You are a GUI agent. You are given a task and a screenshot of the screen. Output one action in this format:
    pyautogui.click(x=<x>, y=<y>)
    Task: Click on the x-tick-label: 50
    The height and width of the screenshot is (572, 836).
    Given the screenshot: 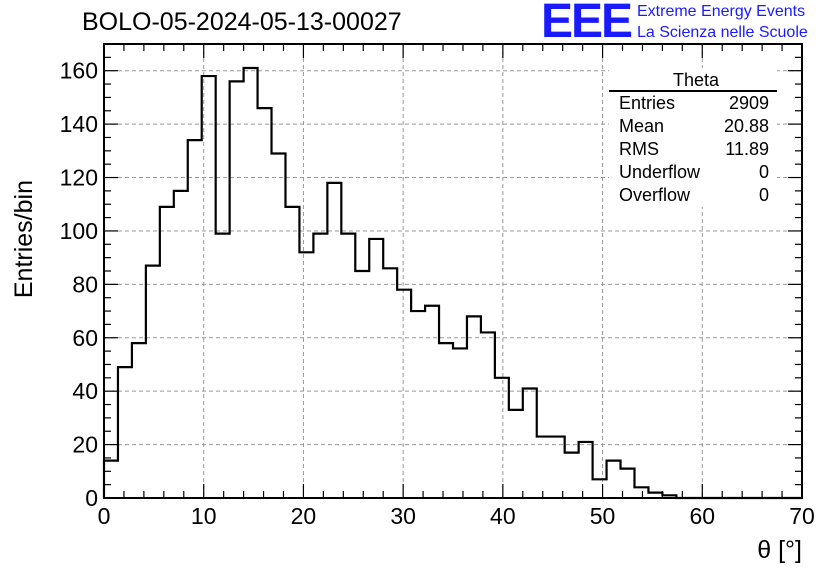 What is the action you would take?
    pyautogui.click(x=603, y=516)
    